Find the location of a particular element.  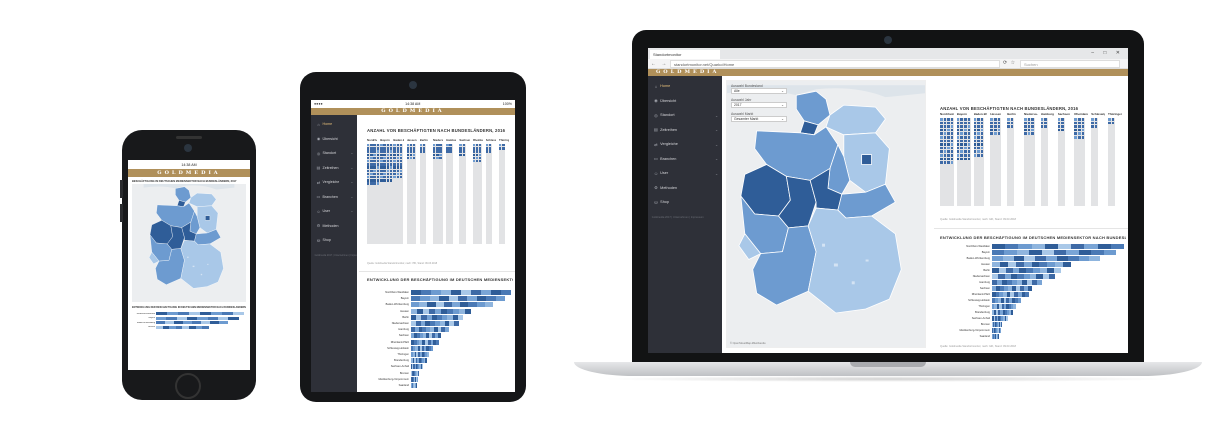

filter-select-3: Gesamter Markt ⌄ is located at coordinates (759, 119).